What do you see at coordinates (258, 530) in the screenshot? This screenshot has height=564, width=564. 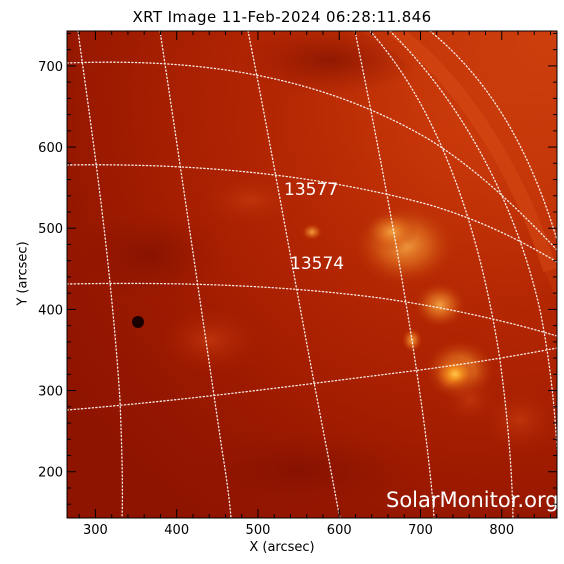 I see `x-tick-label: 500` at bounding box center [258, 530].